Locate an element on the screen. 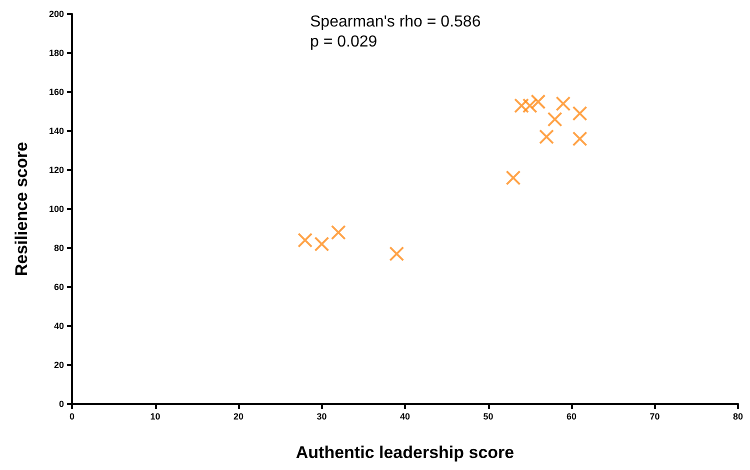 The height and width of the screenshot is (470, 750). x-tick-label: 40 is located at coordinates (405, 417).